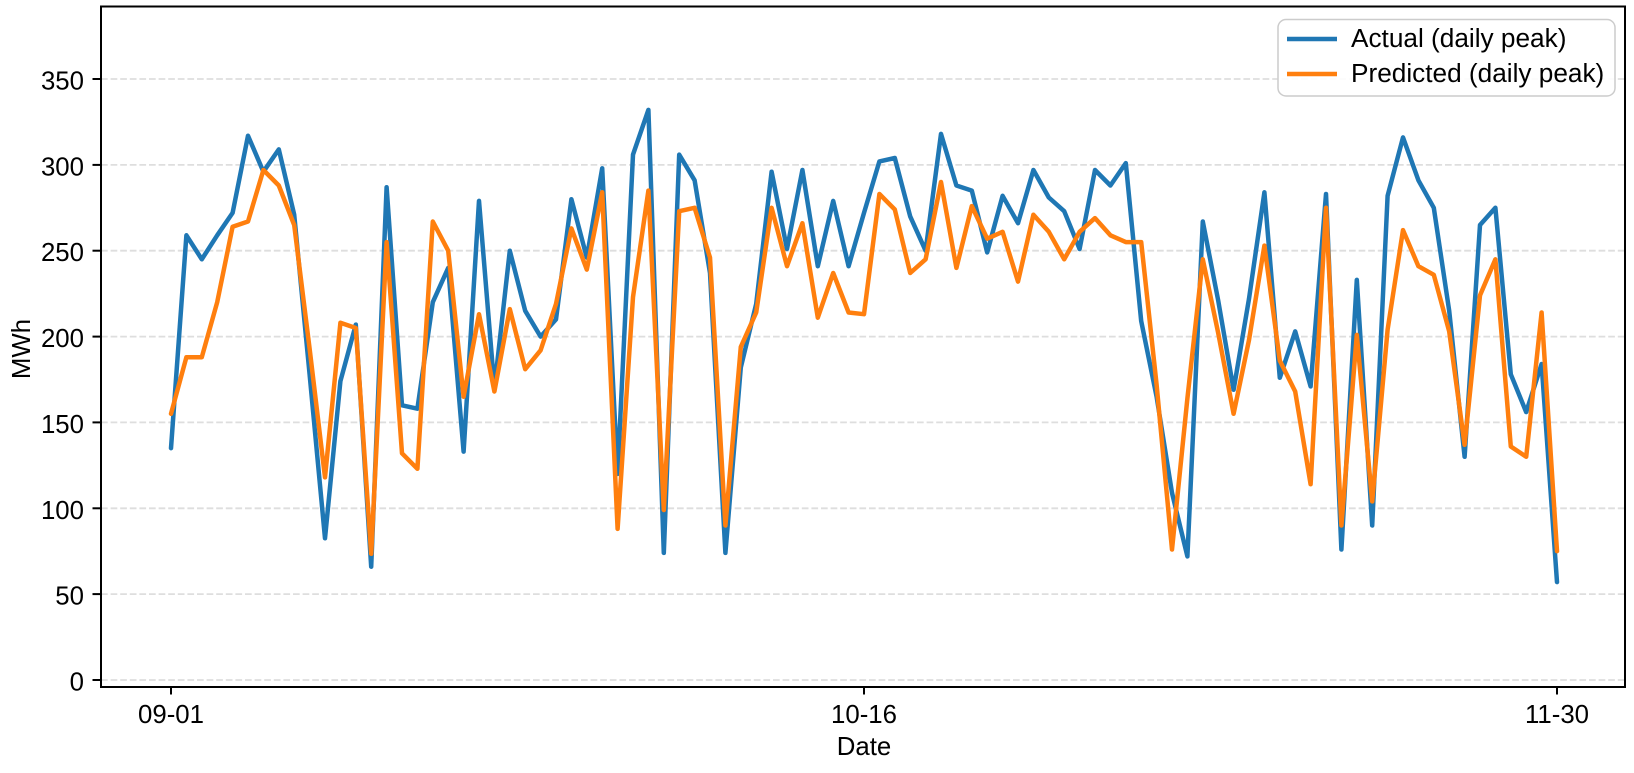  What do you see at coordinates (62, 167) in the screenshot?
I see `svg-text: 300` at bounding box center [62, 167].